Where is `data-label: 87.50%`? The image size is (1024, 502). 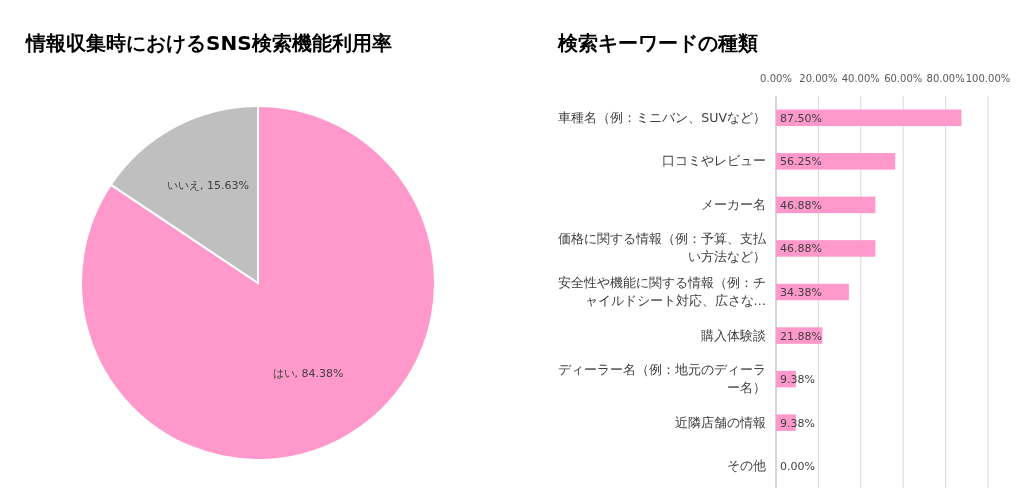 data-label: 87.50% is located at coordinates (801, 118).